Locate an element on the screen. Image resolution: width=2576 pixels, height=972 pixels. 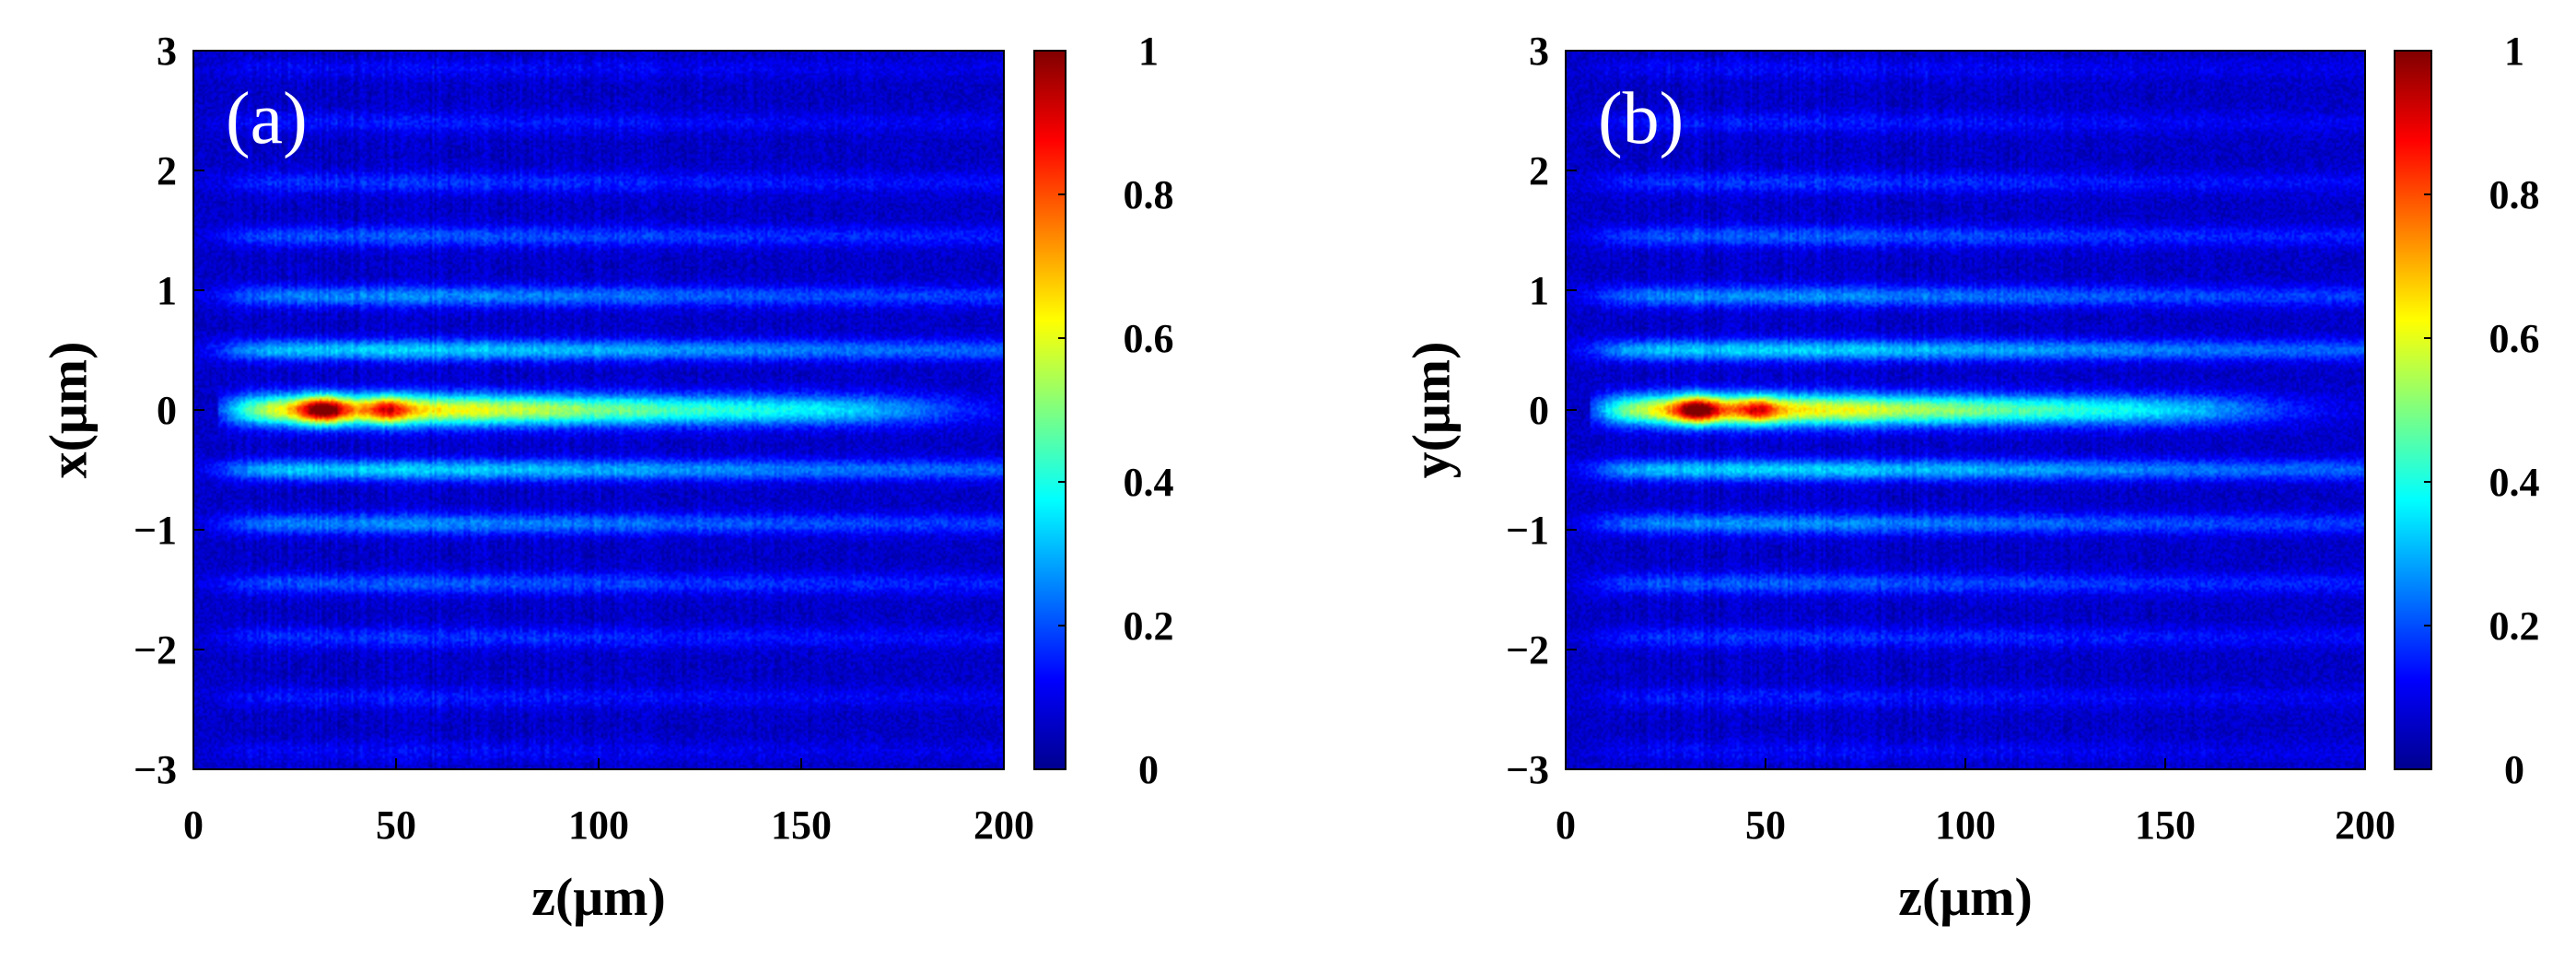
y-axis-label: x(μm) is located at coordinates (68, 410).